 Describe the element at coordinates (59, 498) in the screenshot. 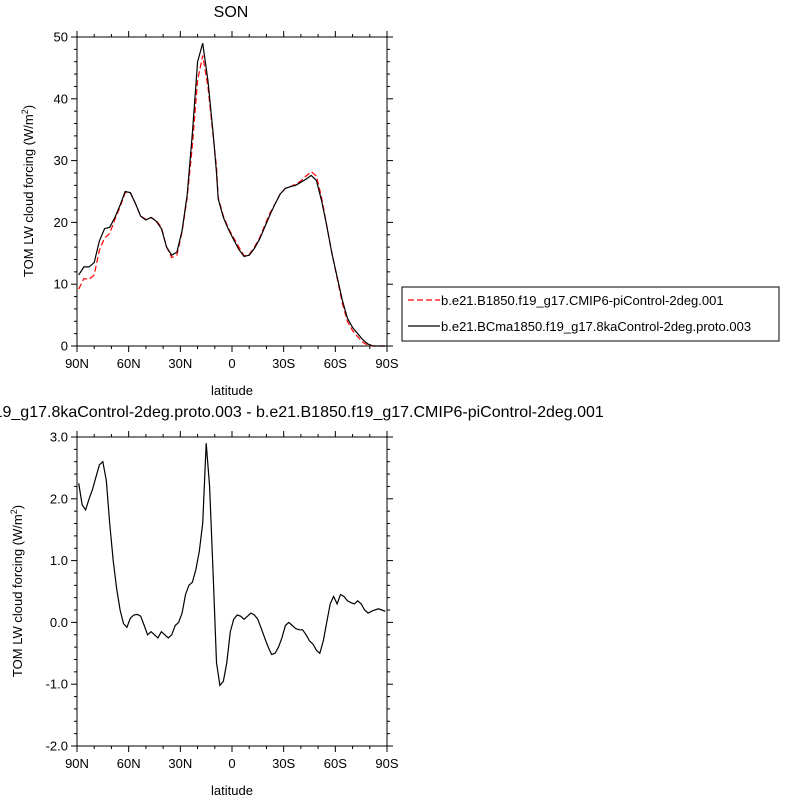

I see `bottom-ytick-label: 2.0` at that location.